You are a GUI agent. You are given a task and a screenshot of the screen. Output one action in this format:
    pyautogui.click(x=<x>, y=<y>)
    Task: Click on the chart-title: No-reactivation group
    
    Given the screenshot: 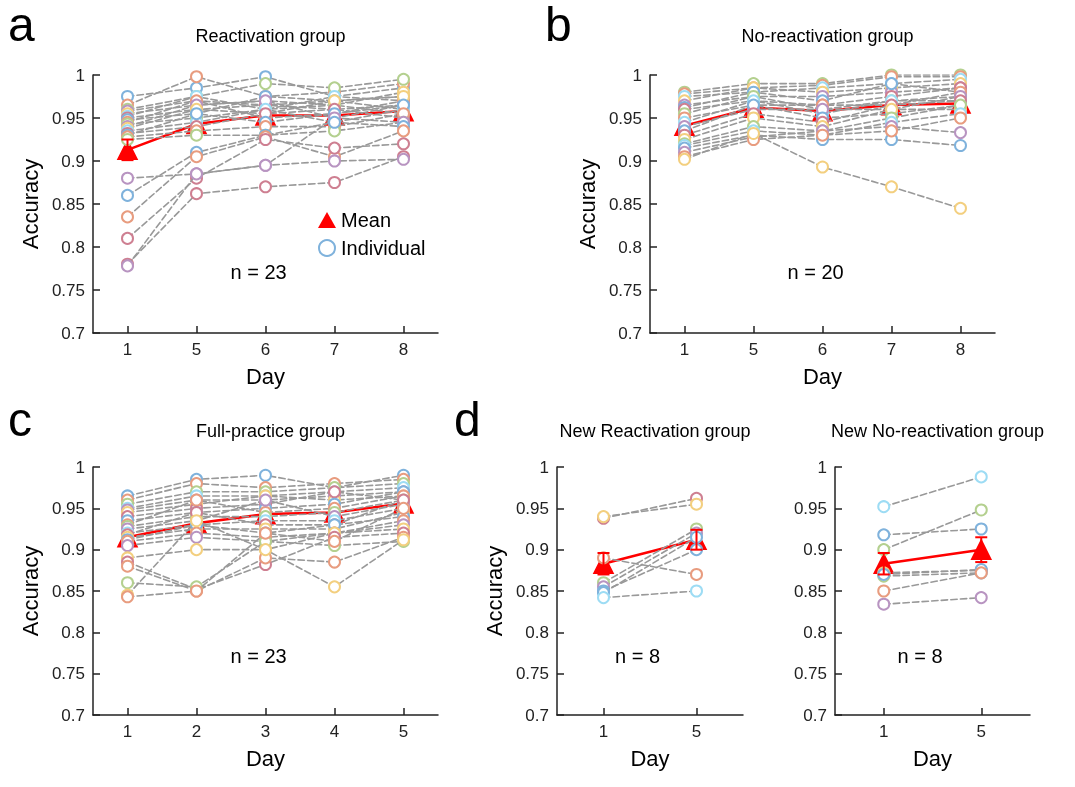 What is the action you would take?
    pyautogui.click(x=827, y=36)
    